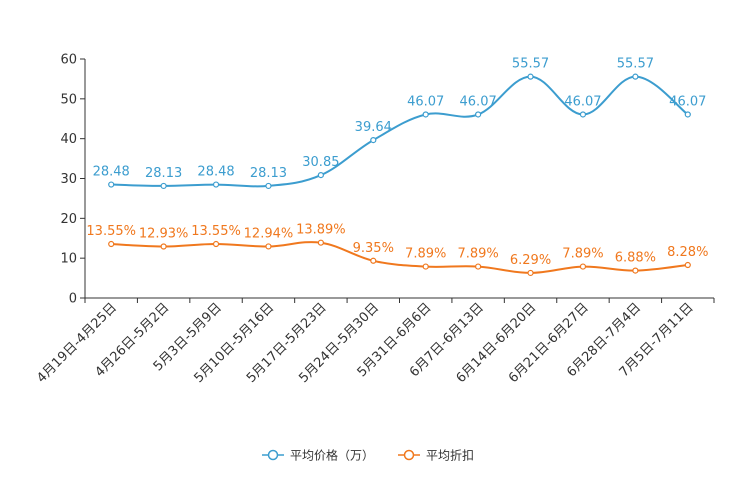  What do you see at coordinates (68, 259) in the screenshot?
I see `y-tick-label: 10` at bounding box center [68, 259].